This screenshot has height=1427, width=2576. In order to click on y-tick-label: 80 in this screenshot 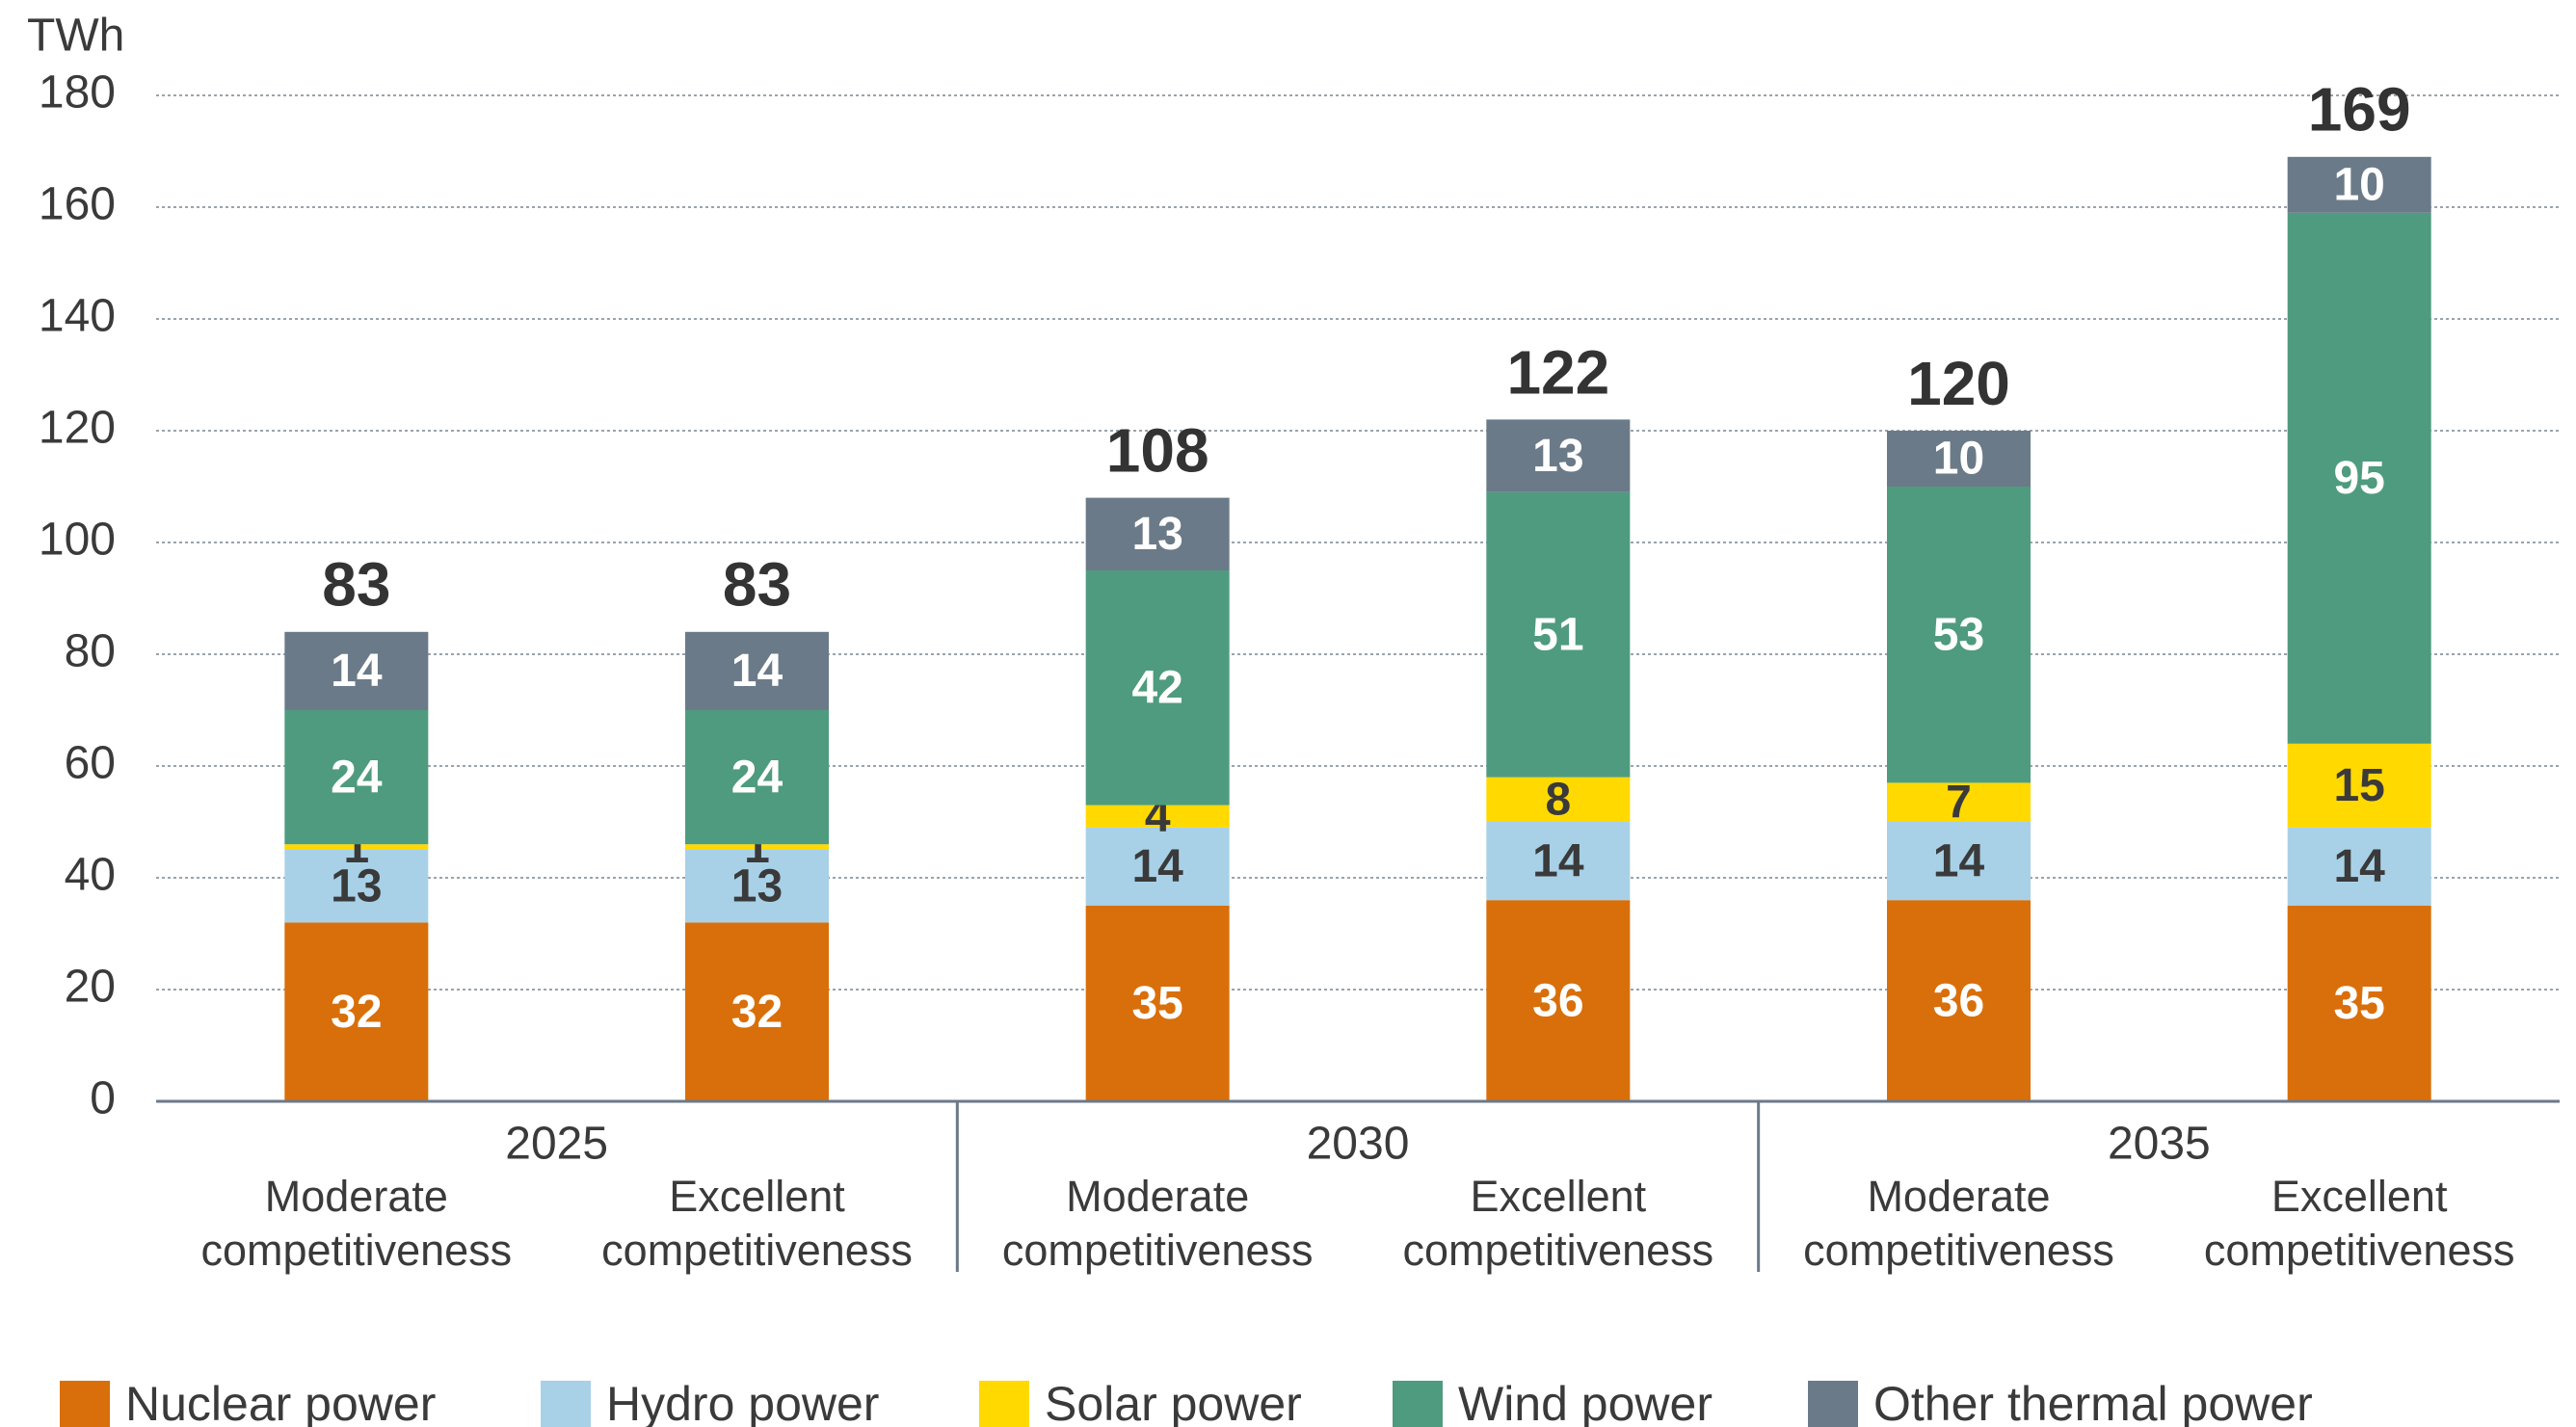, I will do `click(90, 651)`.